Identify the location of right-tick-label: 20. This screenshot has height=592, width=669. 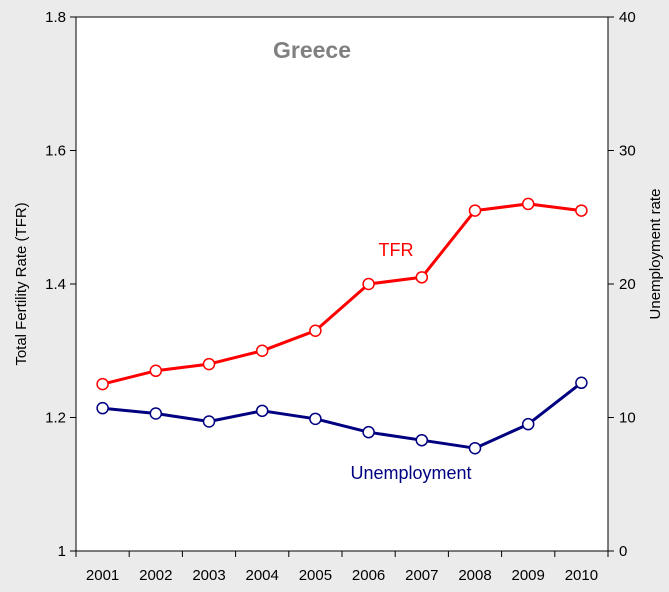
(627, 284).